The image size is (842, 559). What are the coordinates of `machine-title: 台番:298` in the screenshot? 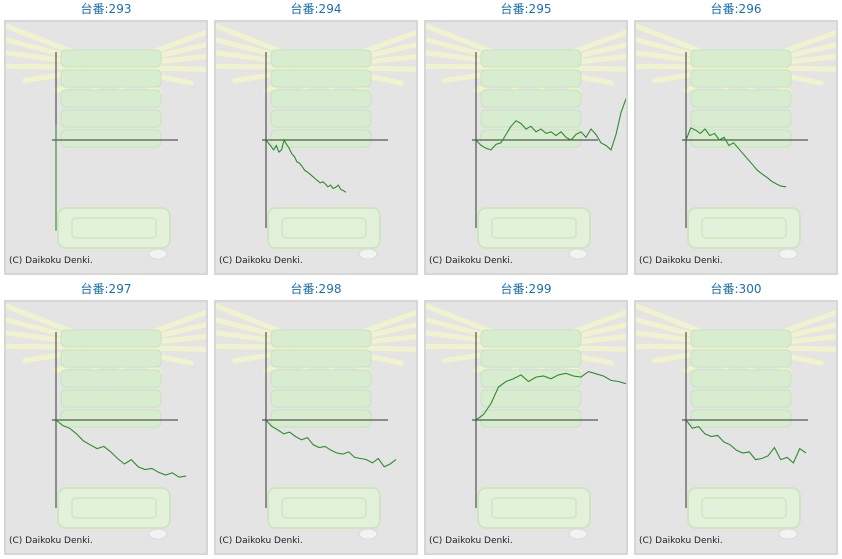 It's located at (316, 289).